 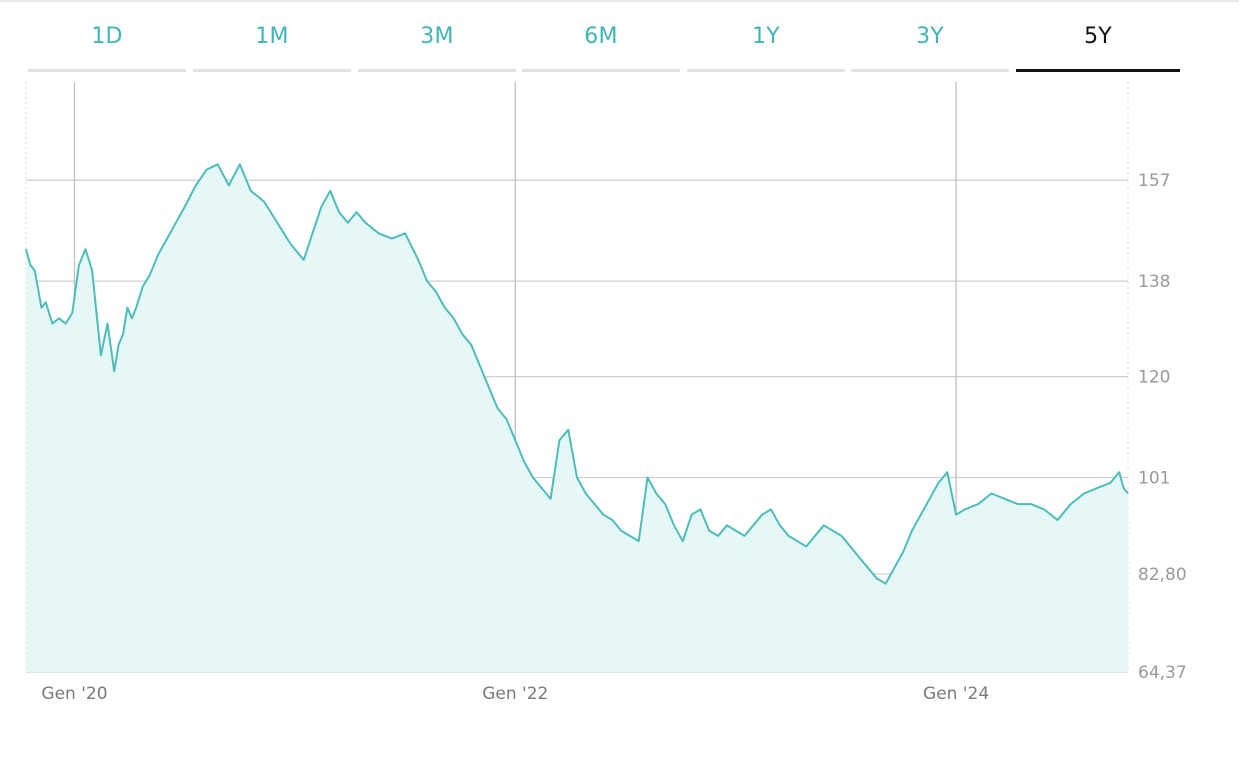 I want to click on y-tick-label: 157, so click(x=1154, y=181).